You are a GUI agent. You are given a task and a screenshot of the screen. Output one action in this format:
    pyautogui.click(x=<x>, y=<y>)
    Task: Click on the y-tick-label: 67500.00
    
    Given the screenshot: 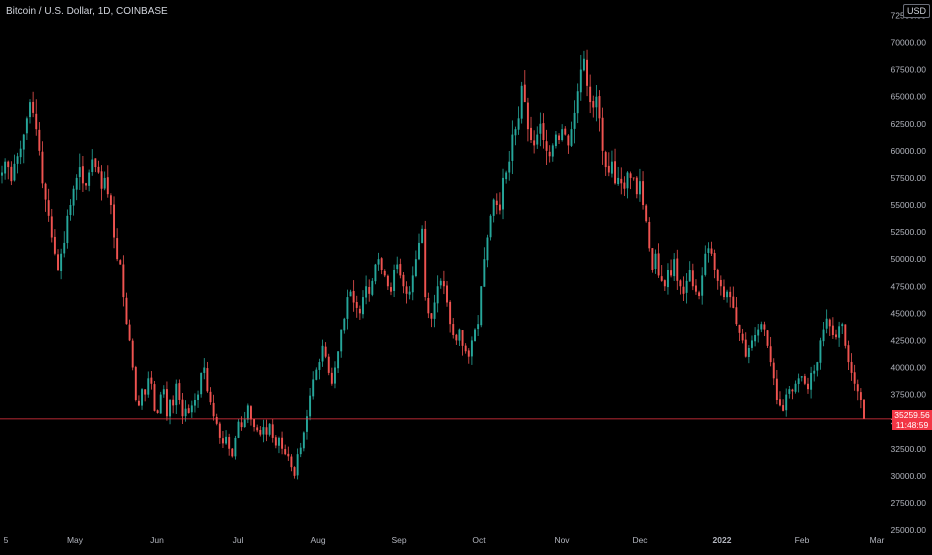 What is the action you would take?
    pyautogui.click(x=909, y=70)
    